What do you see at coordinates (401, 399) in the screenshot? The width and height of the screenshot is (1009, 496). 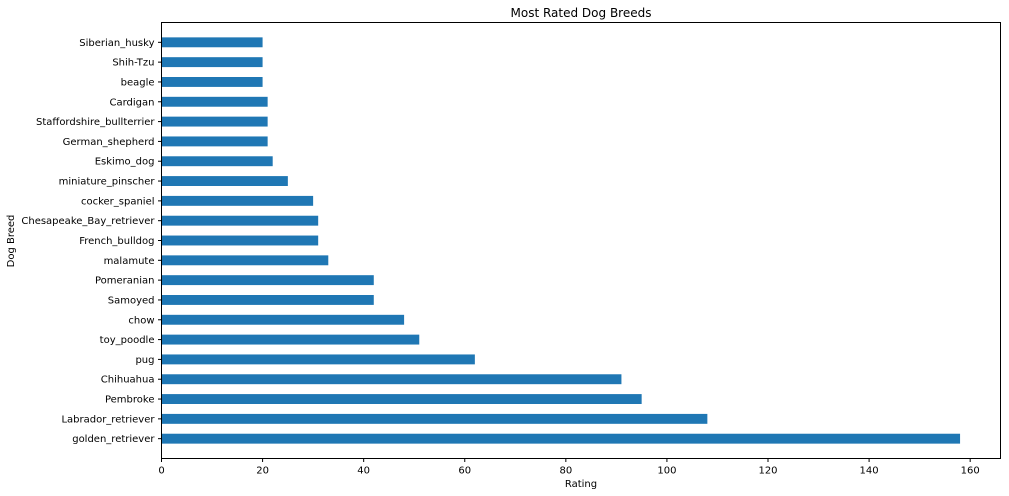 I see `bar-Pembroke` at bounding box center [401, 399].